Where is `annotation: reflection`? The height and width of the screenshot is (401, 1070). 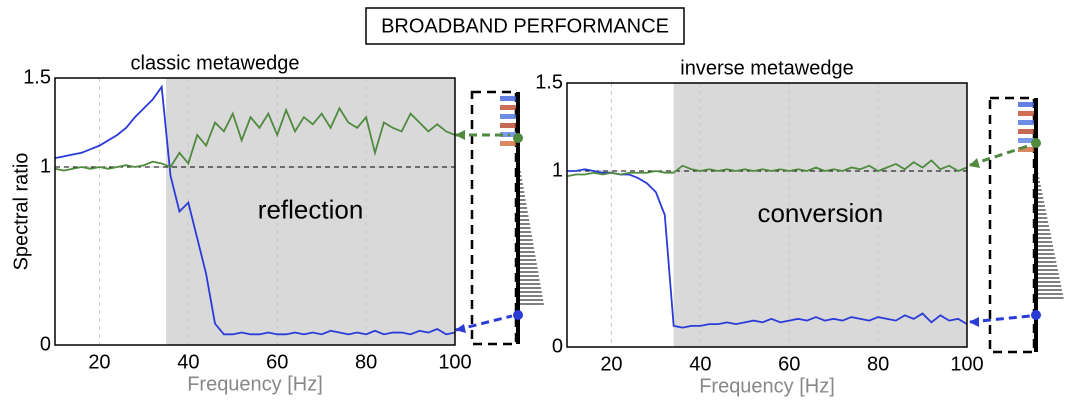 annotation: reflection is located at coordinates (311, 209).